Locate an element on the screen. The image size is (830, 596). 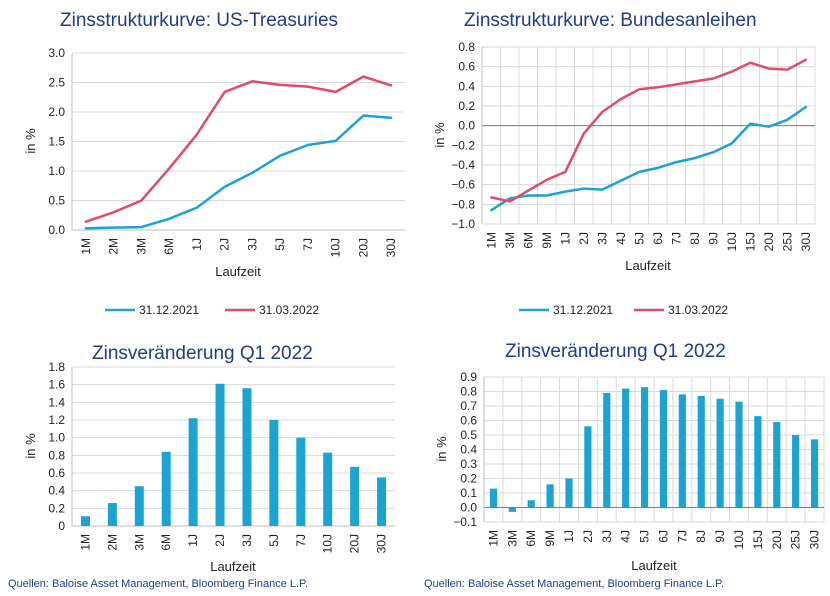
y-tick-label: 1.4 is located at coordinates (56, 402).